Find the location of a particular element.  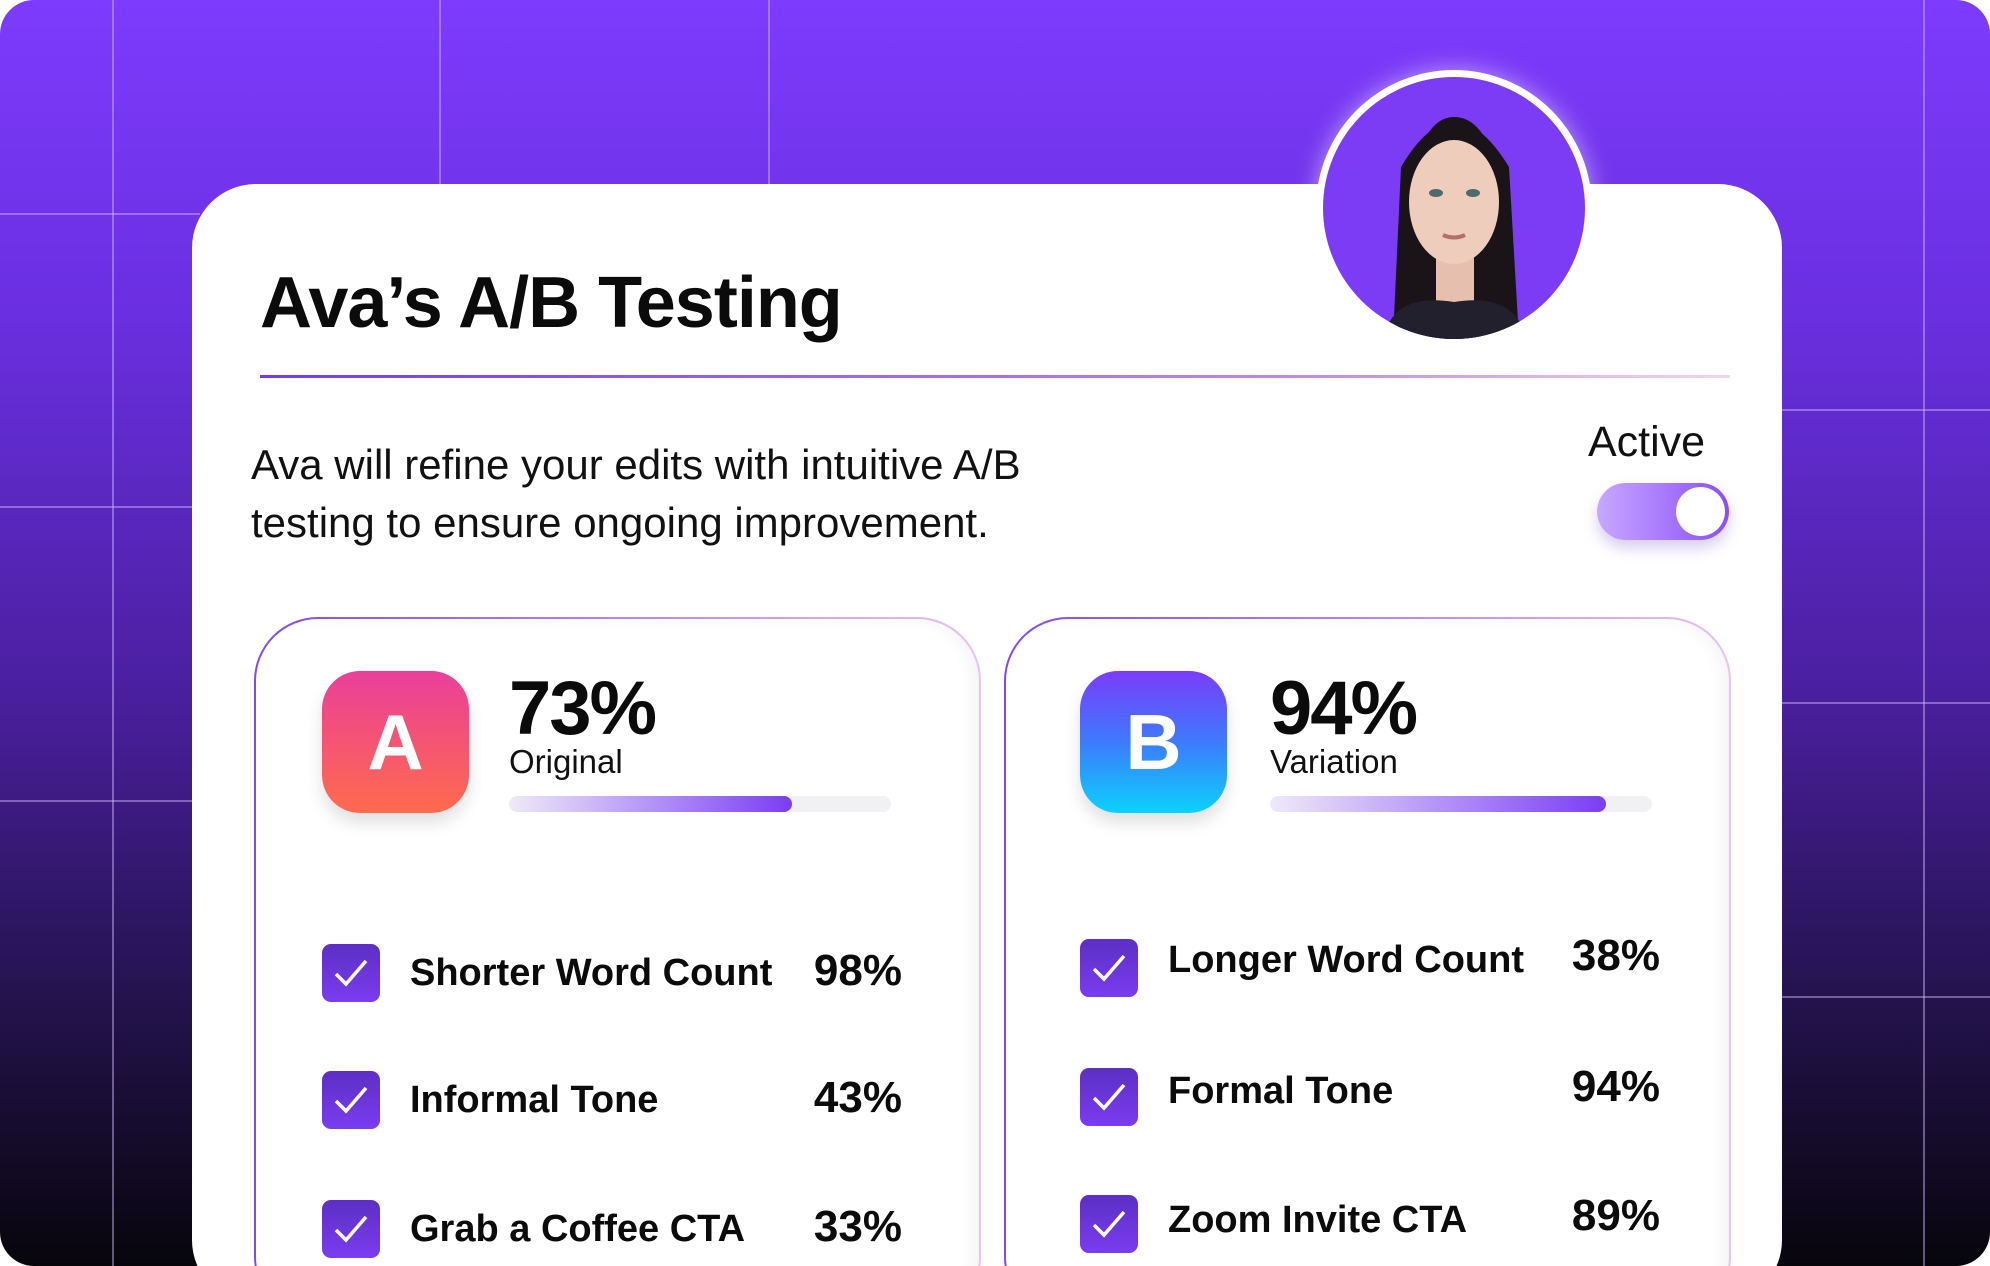

item-label: Formal Tone is located at coordinates (1281, 1091).